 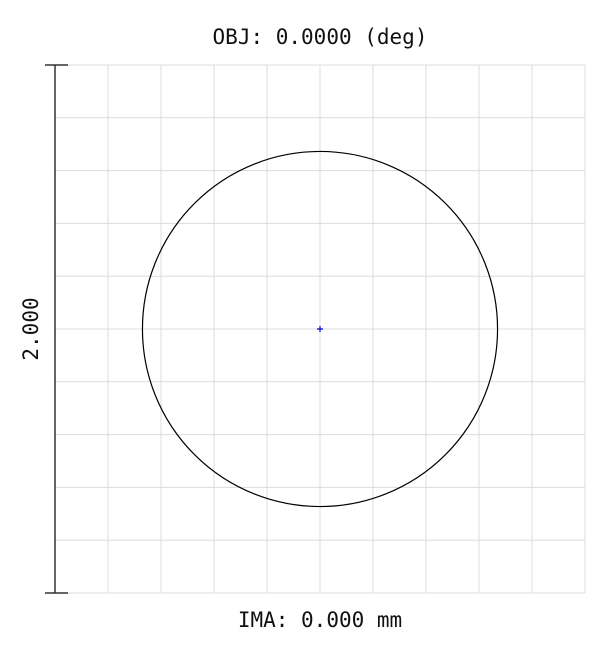 What do you see at coordinates (320, 620) in the screenshot?
I see `x-axis-label: IMA: 0.000 mm` at bounding box center [320, 620].